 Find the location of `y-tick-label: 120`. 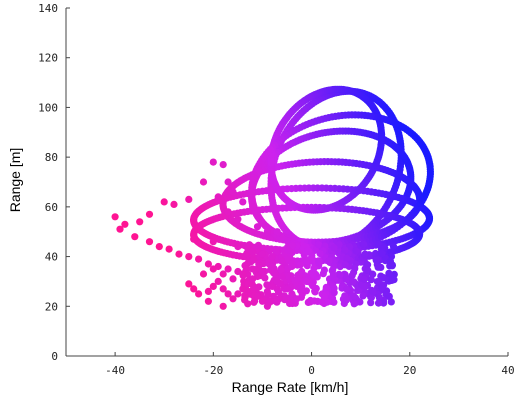

y-tick-label: 120 is located at coordinates (48, 58).